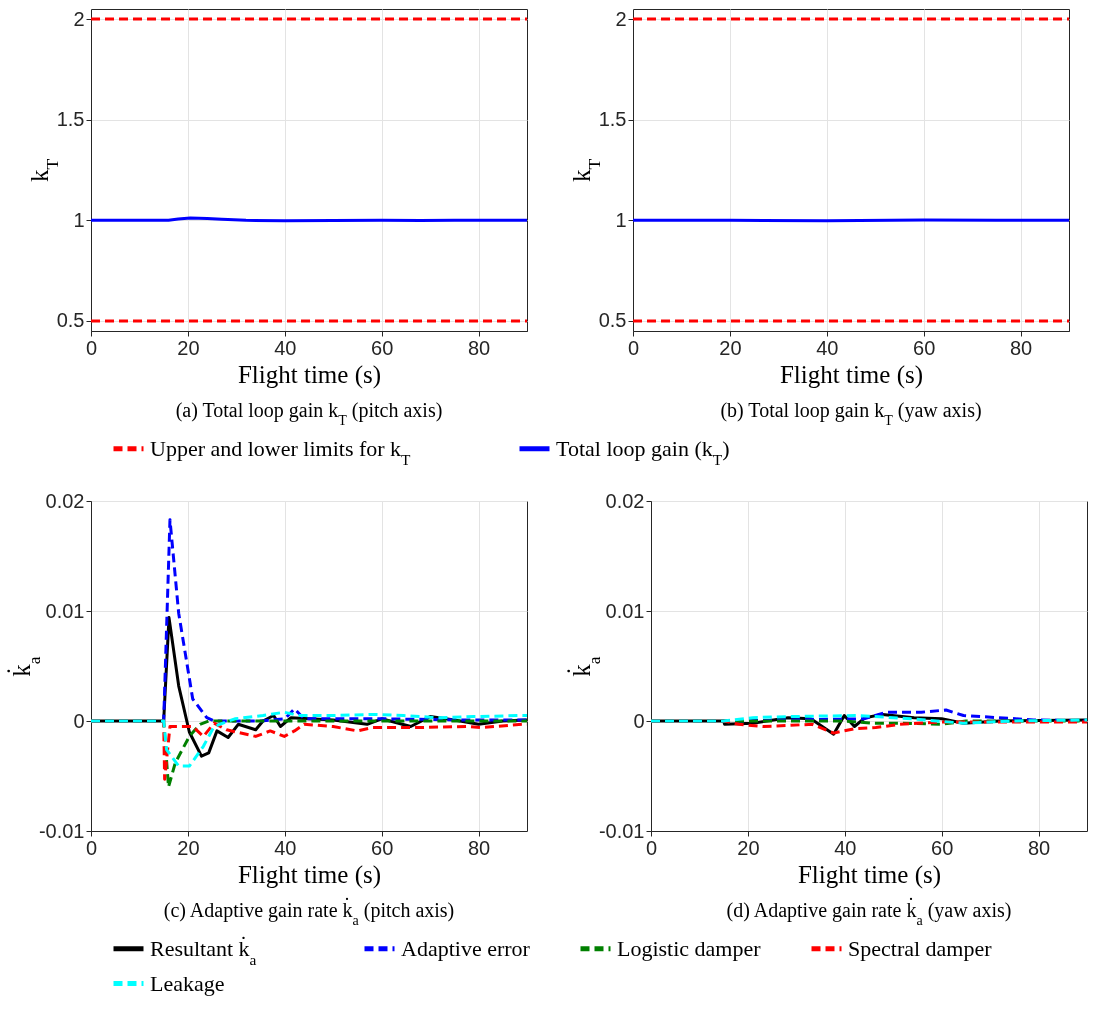  Describe the element at coordinates (187, 983) in the screenshot. I see `legend-label: Leakage` at that location.